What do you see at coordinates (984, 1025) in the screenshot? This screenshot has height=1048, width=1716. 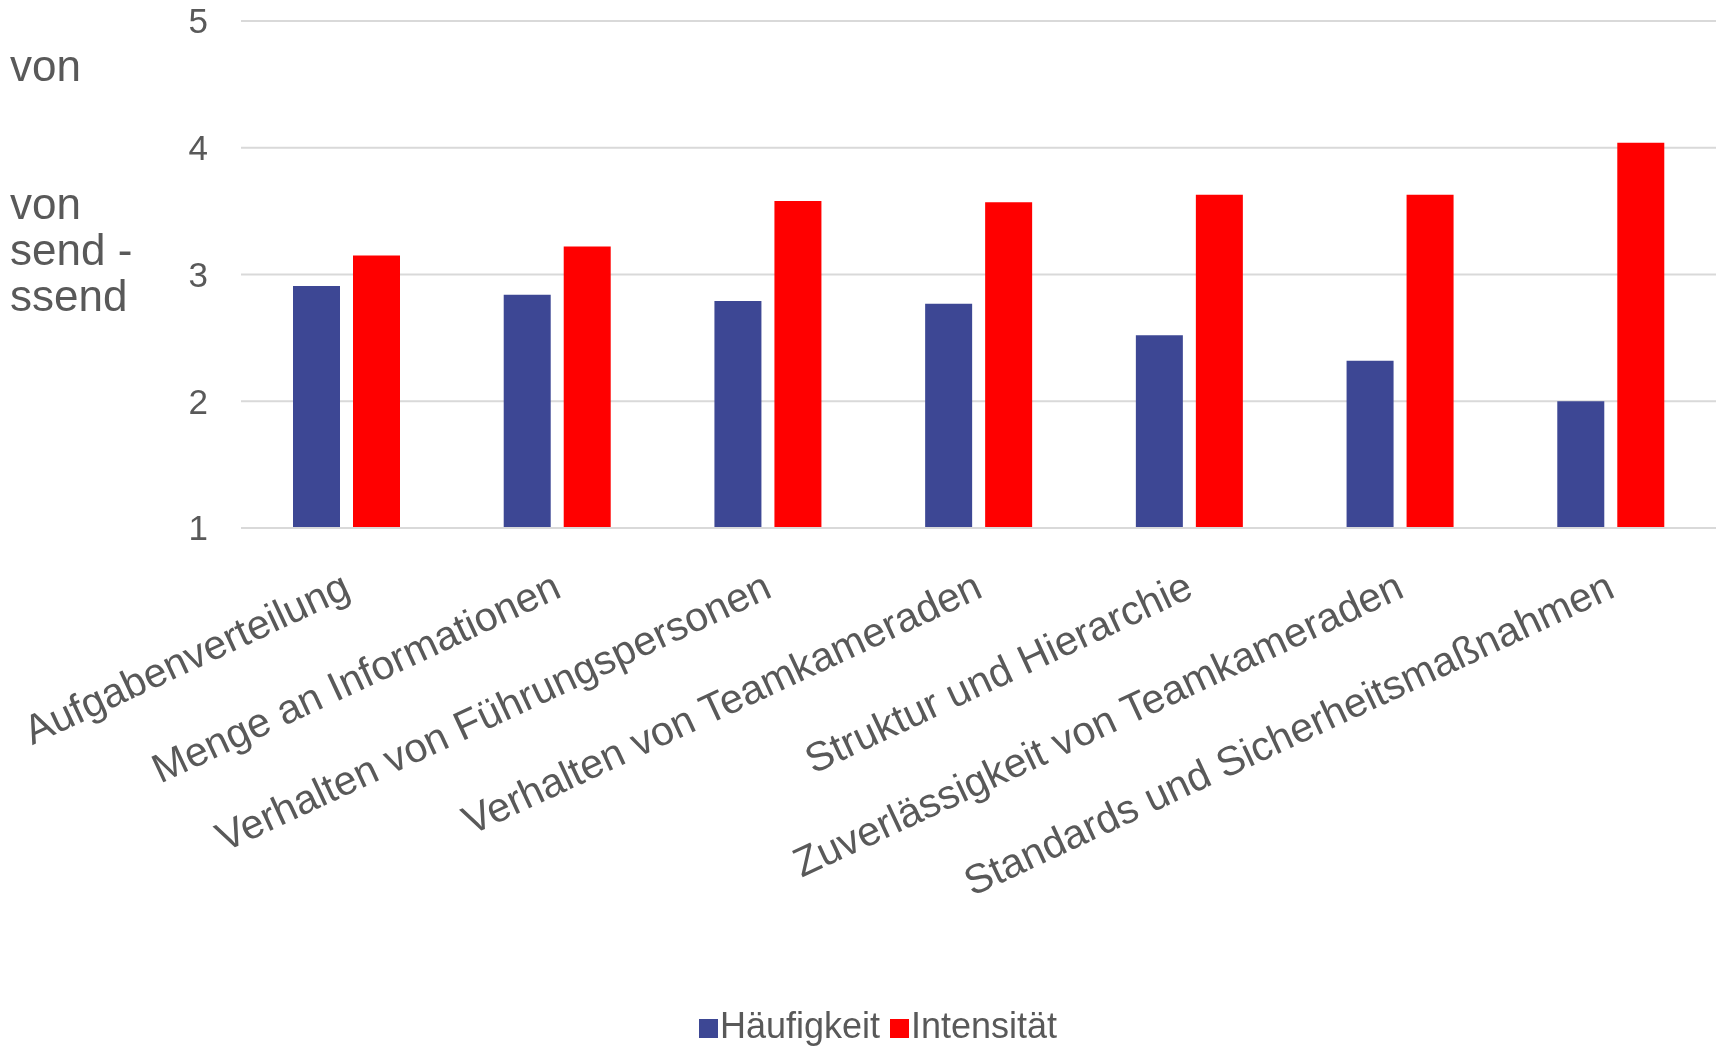 I see `legend-label: Intensität` at bounding box center [984, 1025].